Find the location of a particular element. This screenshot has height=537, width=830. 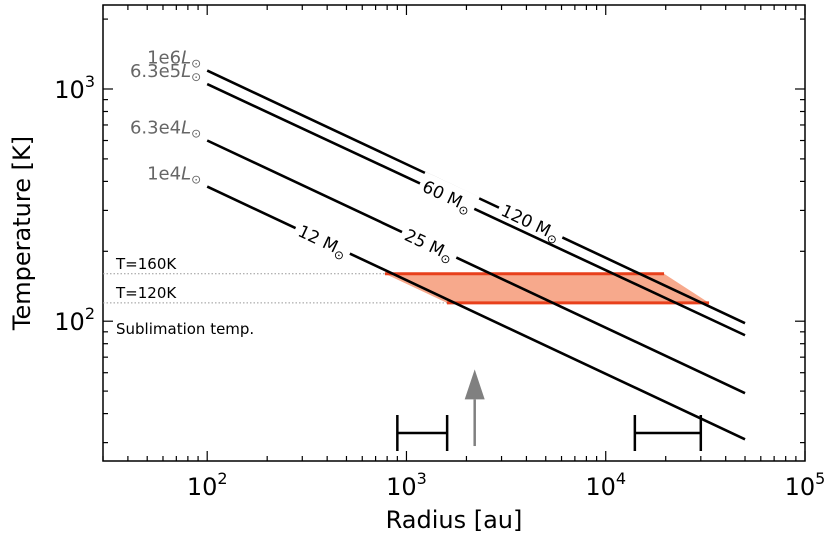

mass-label-group-3: 25 M⊙ is located at coordinates (429, 245).